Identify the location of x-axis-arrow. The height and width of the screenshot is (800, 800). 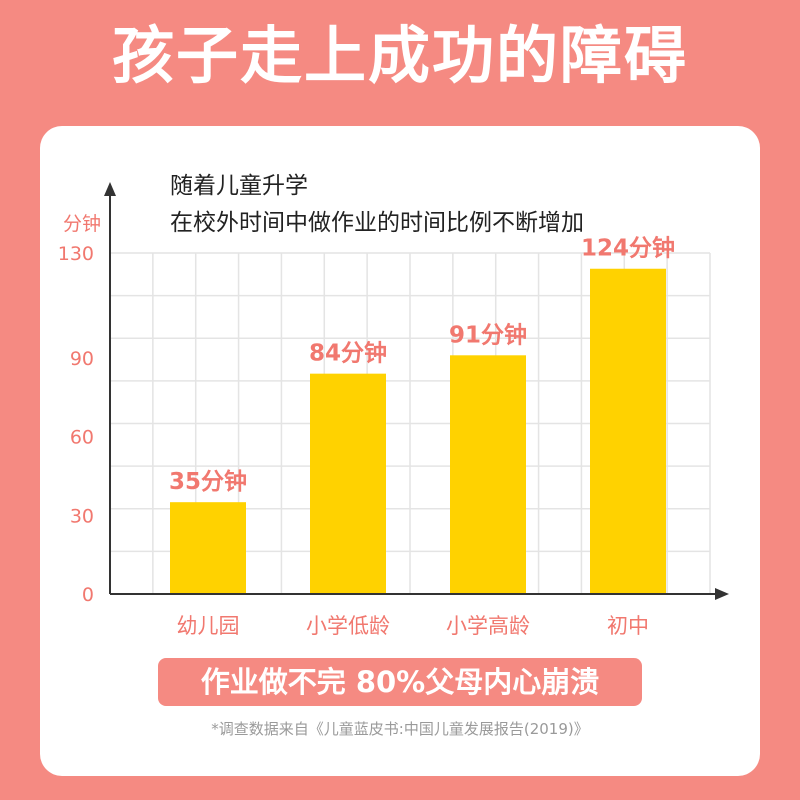
(722, 594).